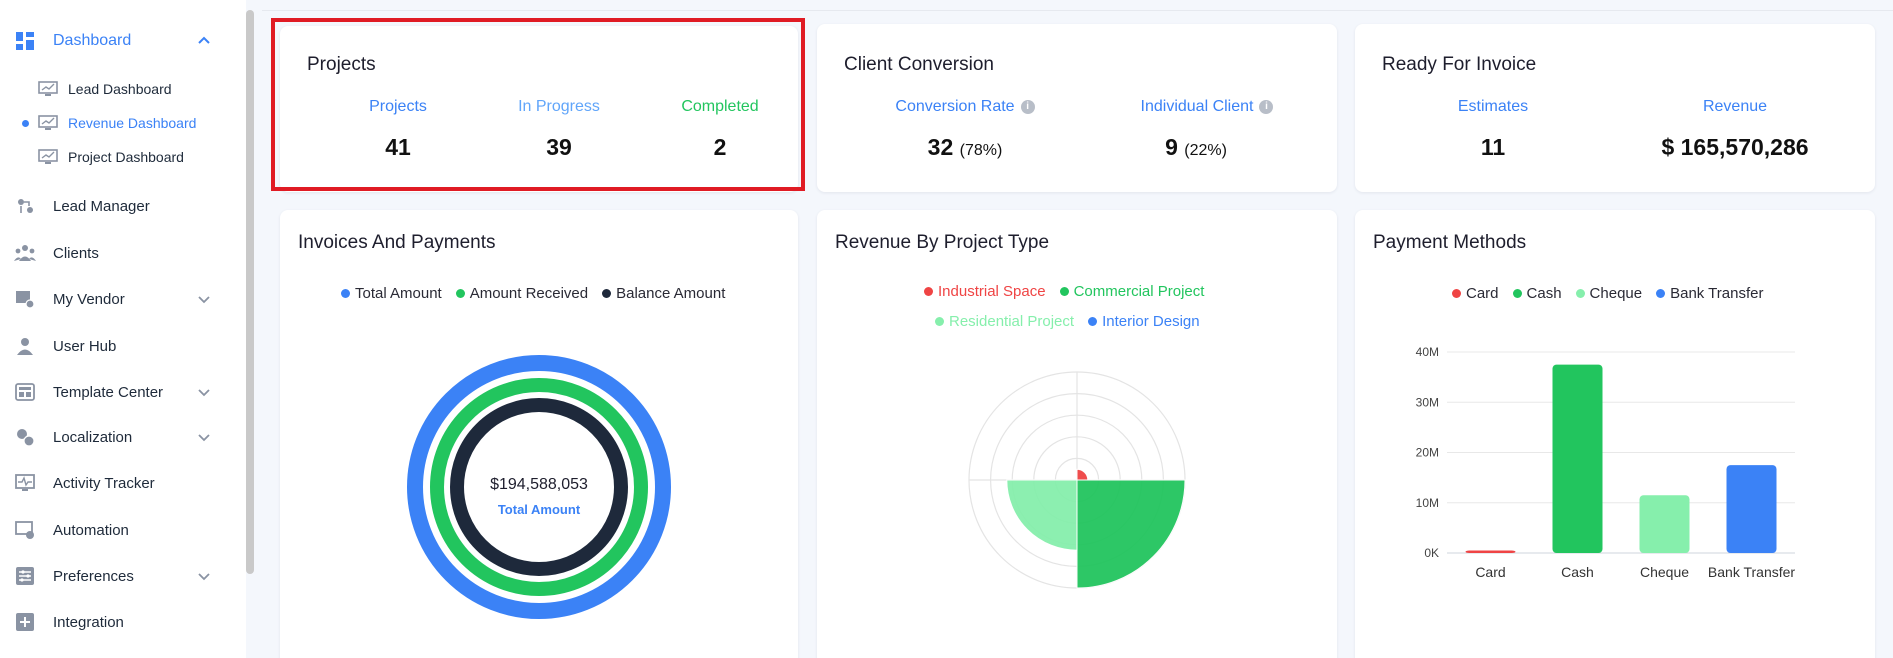 This screenshot has width=1893, height=658. I want to click on stat-value-revenue: $ 165,570,286, so click(1735, 147).